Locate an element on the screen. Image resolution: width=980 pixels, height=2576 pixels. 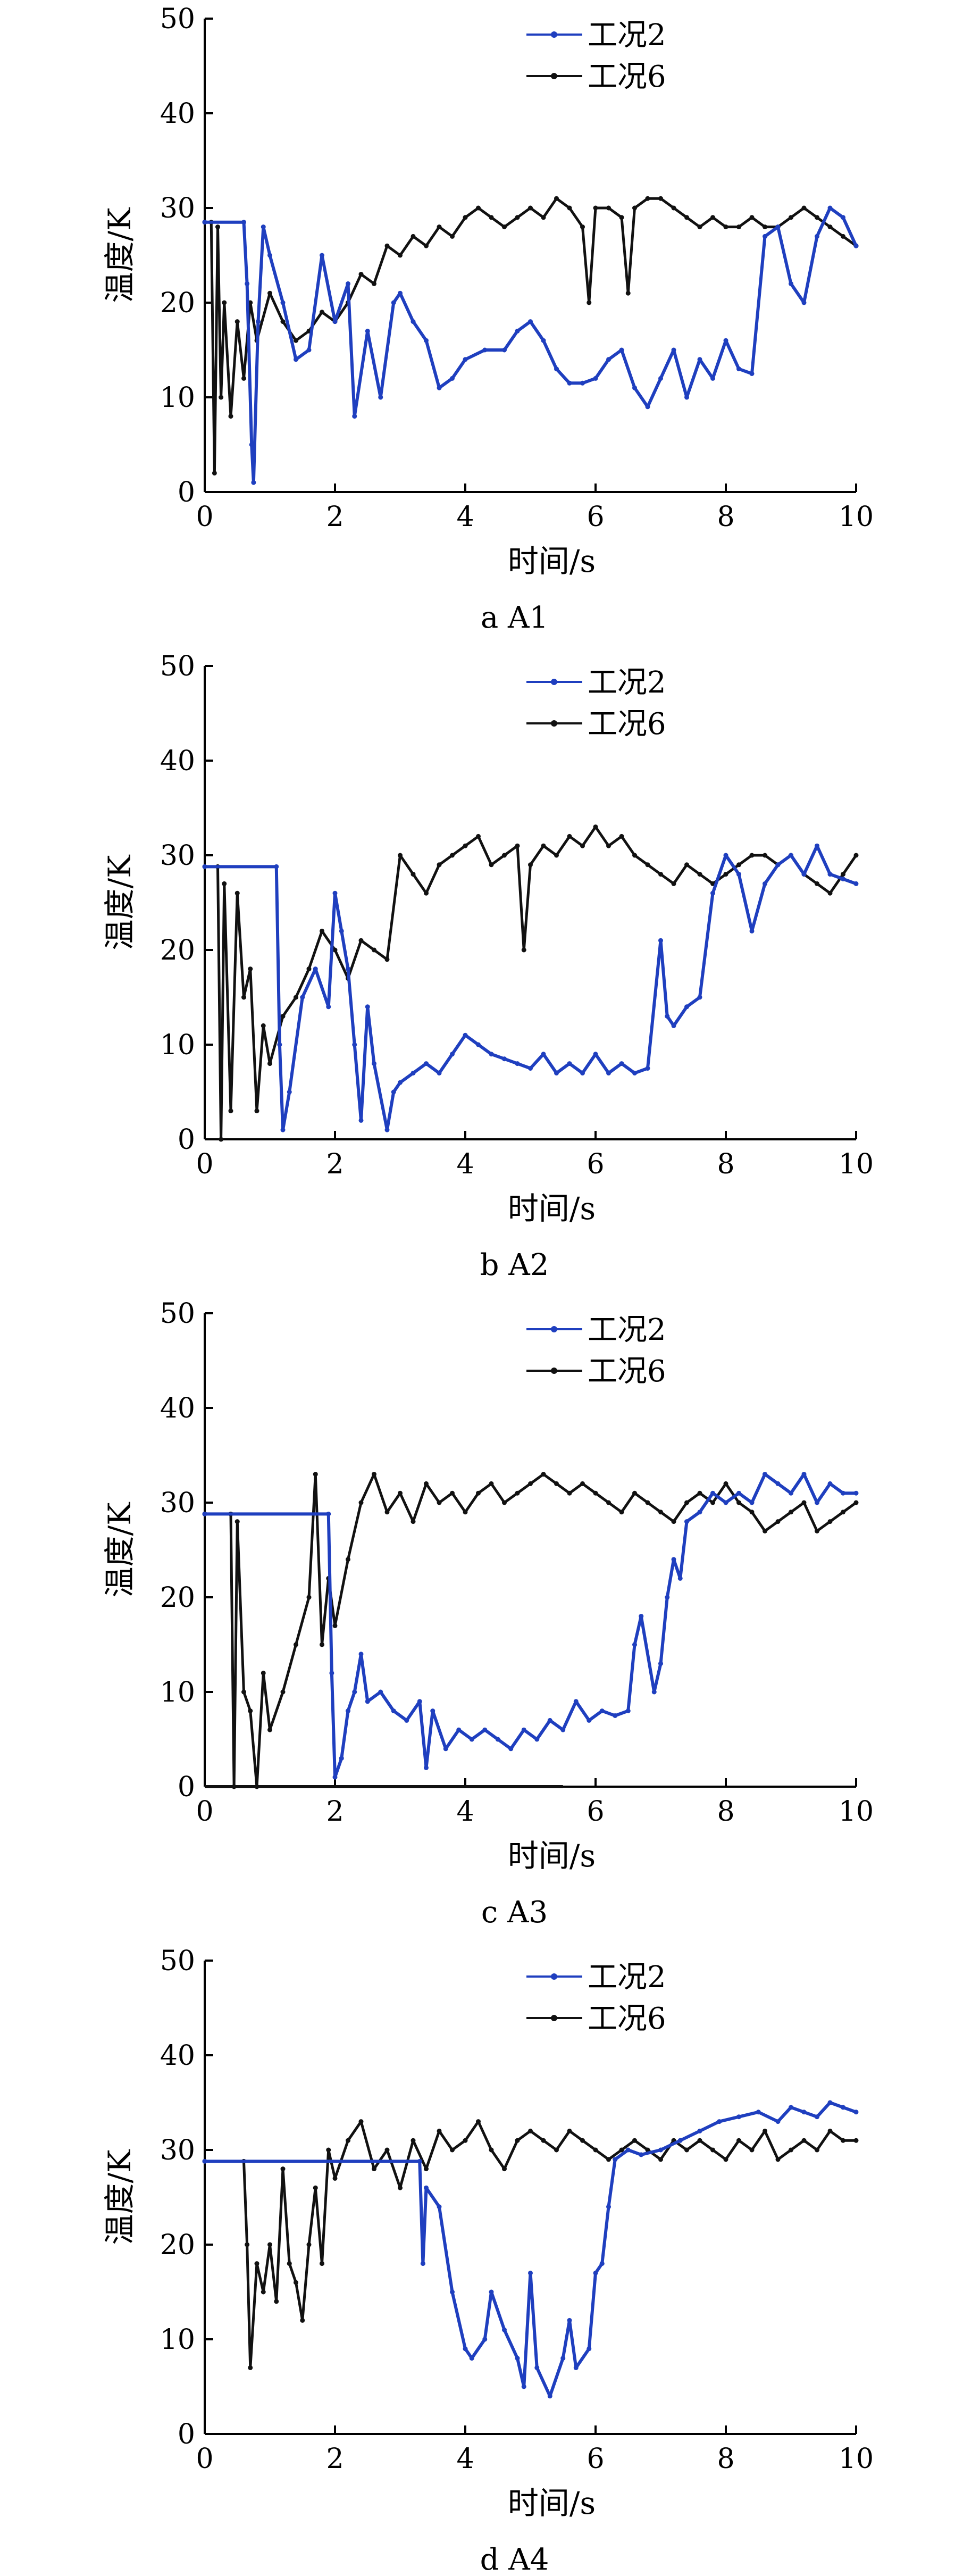
legend-marker is located at coordinates (554, 34).